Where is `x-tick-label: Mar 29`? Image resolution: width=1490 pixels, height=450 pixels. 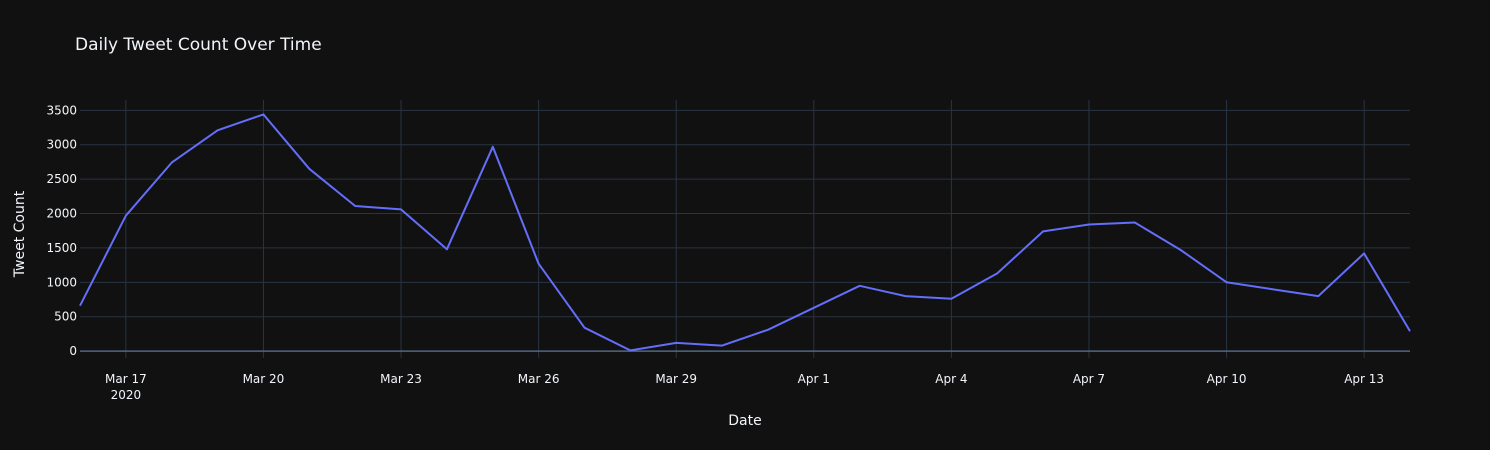 x-tick-label: Mar 29 is located at coordinates (676, 379).